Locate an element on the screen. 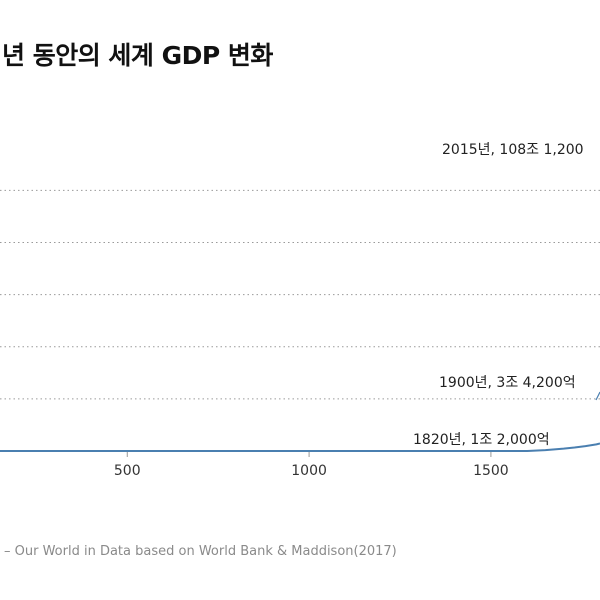 The height and width of the screenshot is (600, 600). annotation-2015: 2015년, 108조 1,200 is located at coordinates (513, 150).